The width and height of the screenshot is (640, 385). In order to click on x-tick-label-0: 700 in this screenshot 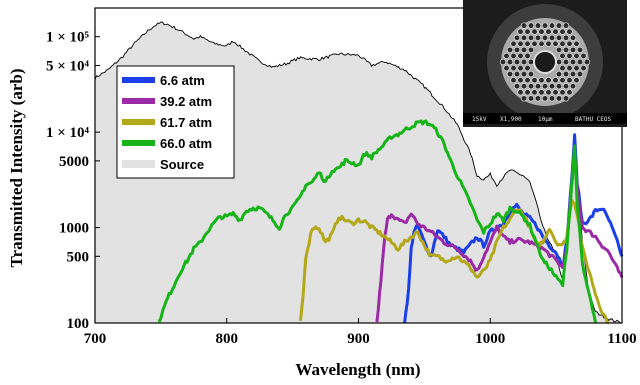, I will do `click(95, 339)`.